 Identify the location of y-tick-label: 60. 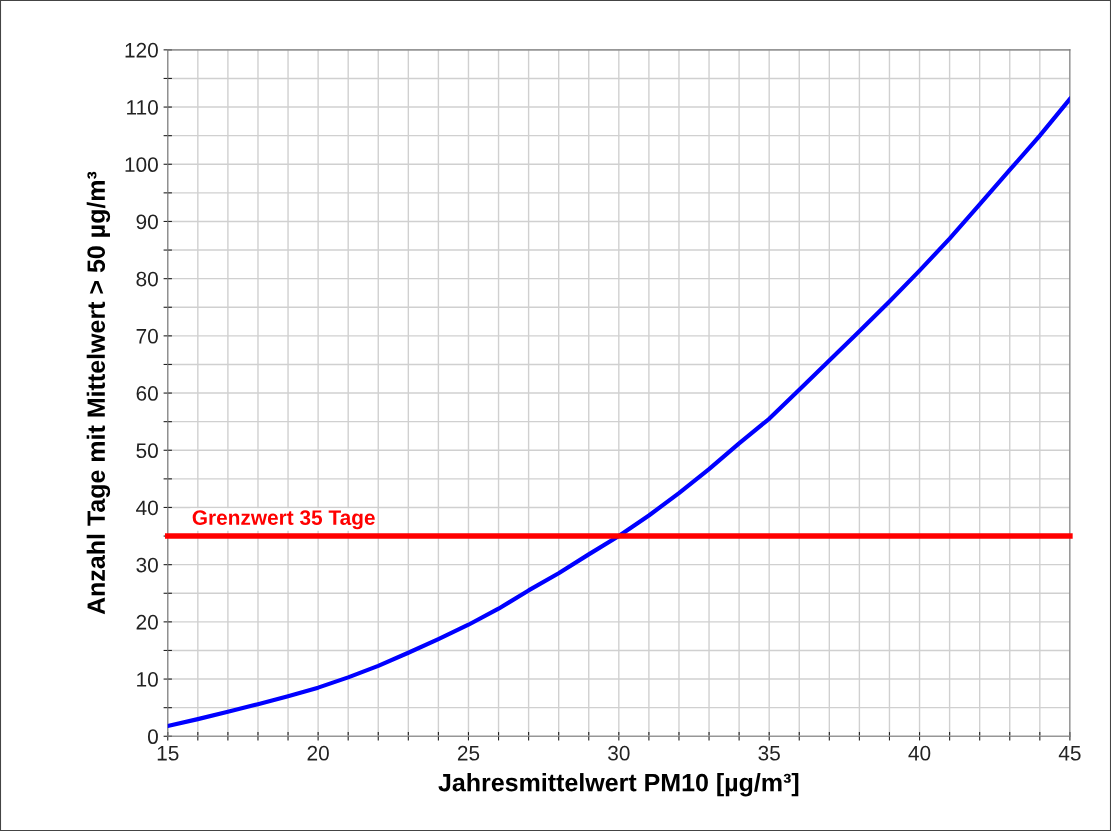
(147, 393).